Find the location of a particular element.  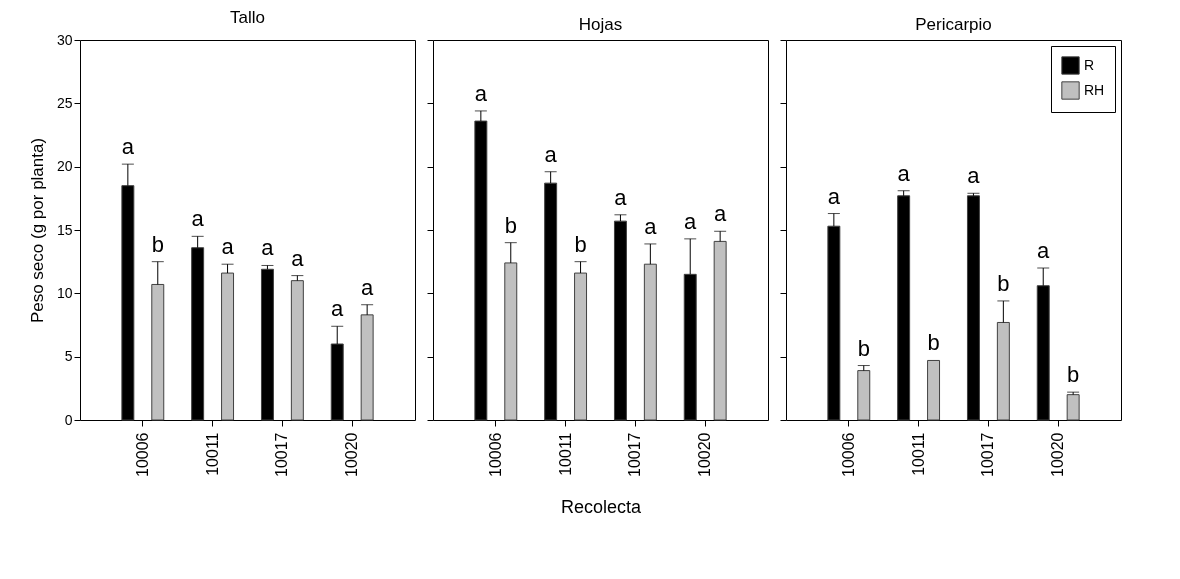

x-axis-title: Recolecta is located at coordinates (601, 506).